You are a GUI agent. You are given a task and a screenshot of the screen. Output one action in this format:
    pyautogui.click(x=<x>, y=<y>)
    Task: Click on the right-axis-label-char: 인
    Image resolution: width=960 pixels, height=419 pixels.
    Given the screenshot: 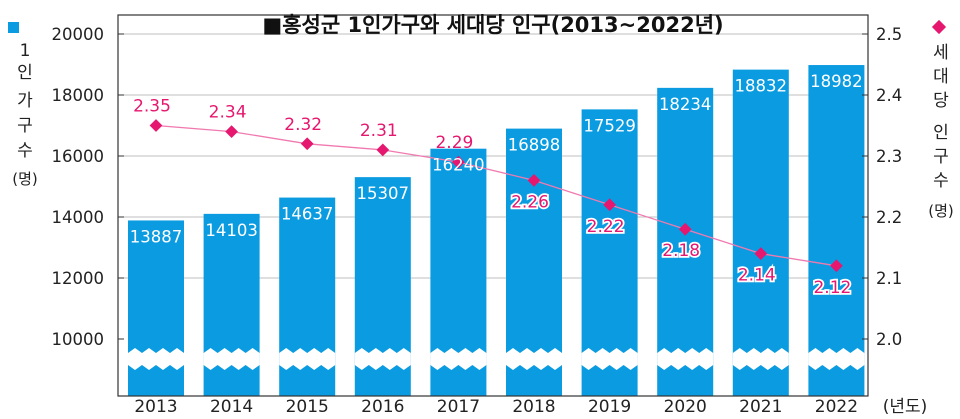 What is the action you would take?
    pyautogui.click(x=941, y=133)
    